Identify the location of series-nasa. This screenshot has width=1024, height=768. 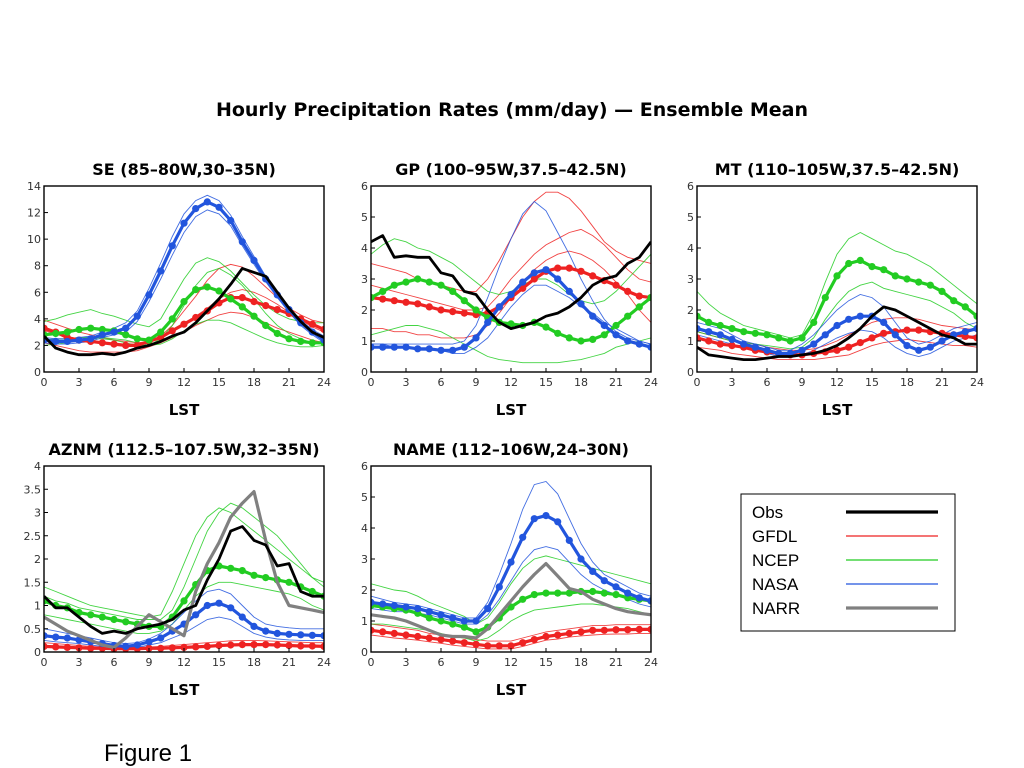
(511, 310).